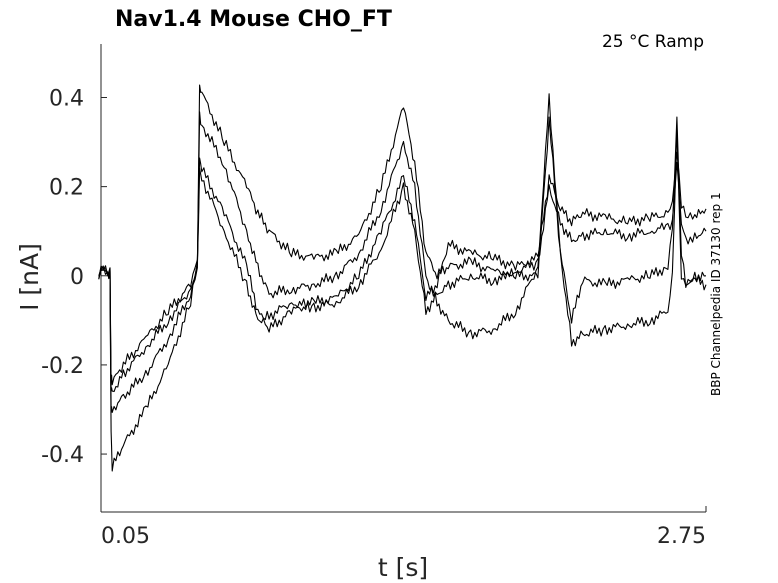 This screenshot has width=778, height=583. Describe the element at coordinates (66, 188) in the screenshot. I see `y-tick-label: 0.2` at that location.